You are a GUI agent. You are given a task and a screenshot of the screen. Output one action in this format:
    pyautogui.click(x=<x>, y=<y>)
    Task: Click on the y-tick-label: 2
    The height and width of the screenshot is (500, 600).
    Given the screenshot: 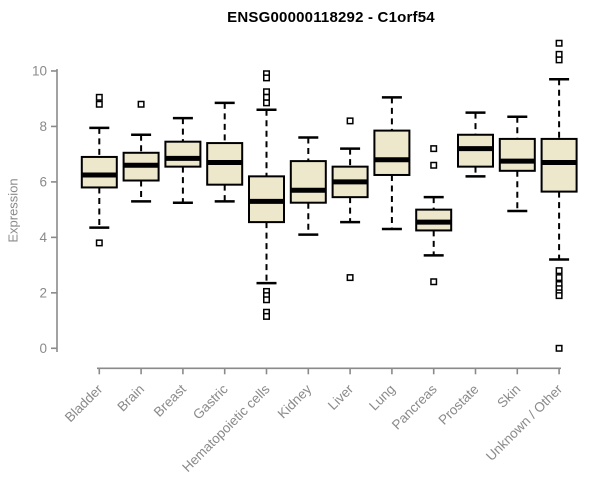 What is the action you would take?
    pyautogui.click(x=43, y=292)
    